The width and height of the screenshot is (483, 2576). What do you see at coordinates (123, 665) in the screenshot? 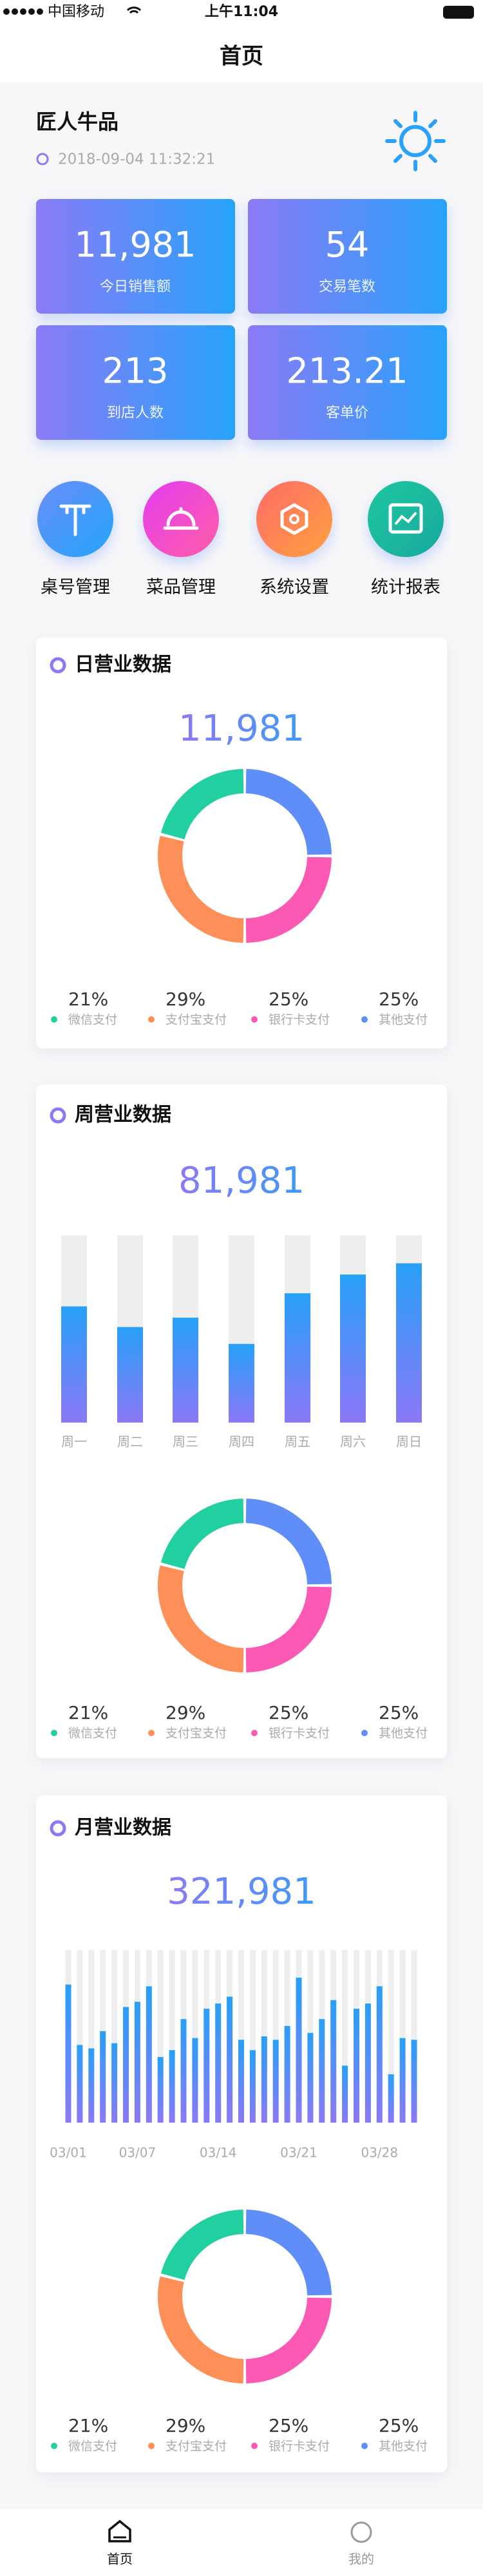
I see `section-title: 日营业数据` at bounding box center [123, 665].